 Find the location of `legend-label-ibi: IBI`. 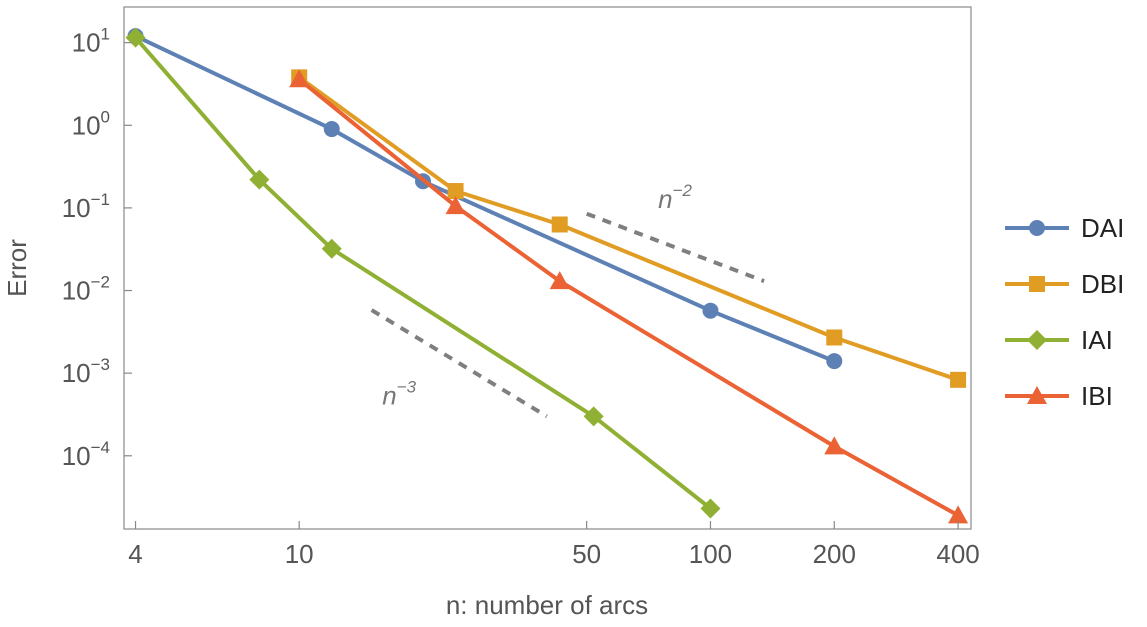

legend-label-ibi: IBI is located at coordinates (1097, 396).